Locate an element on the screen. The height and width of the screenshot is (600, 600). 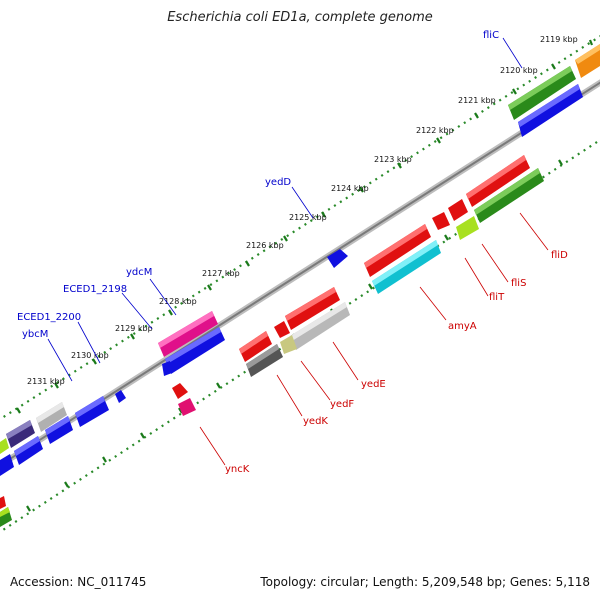
tick-label: 2130 kbp is located at coordinates (90, 355).